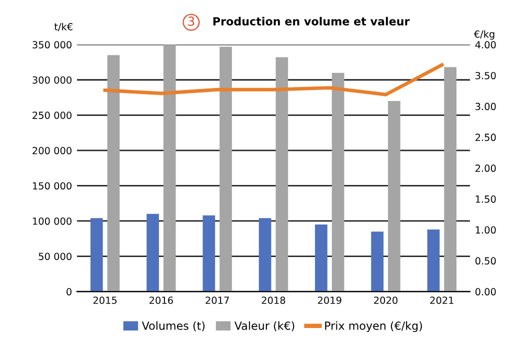 This screenshot has height=343, width=531. What do you see at coordinates (161, 300) in the screenshot?
I see `x-tick-label: 2016` at bounding box center [161, 300].